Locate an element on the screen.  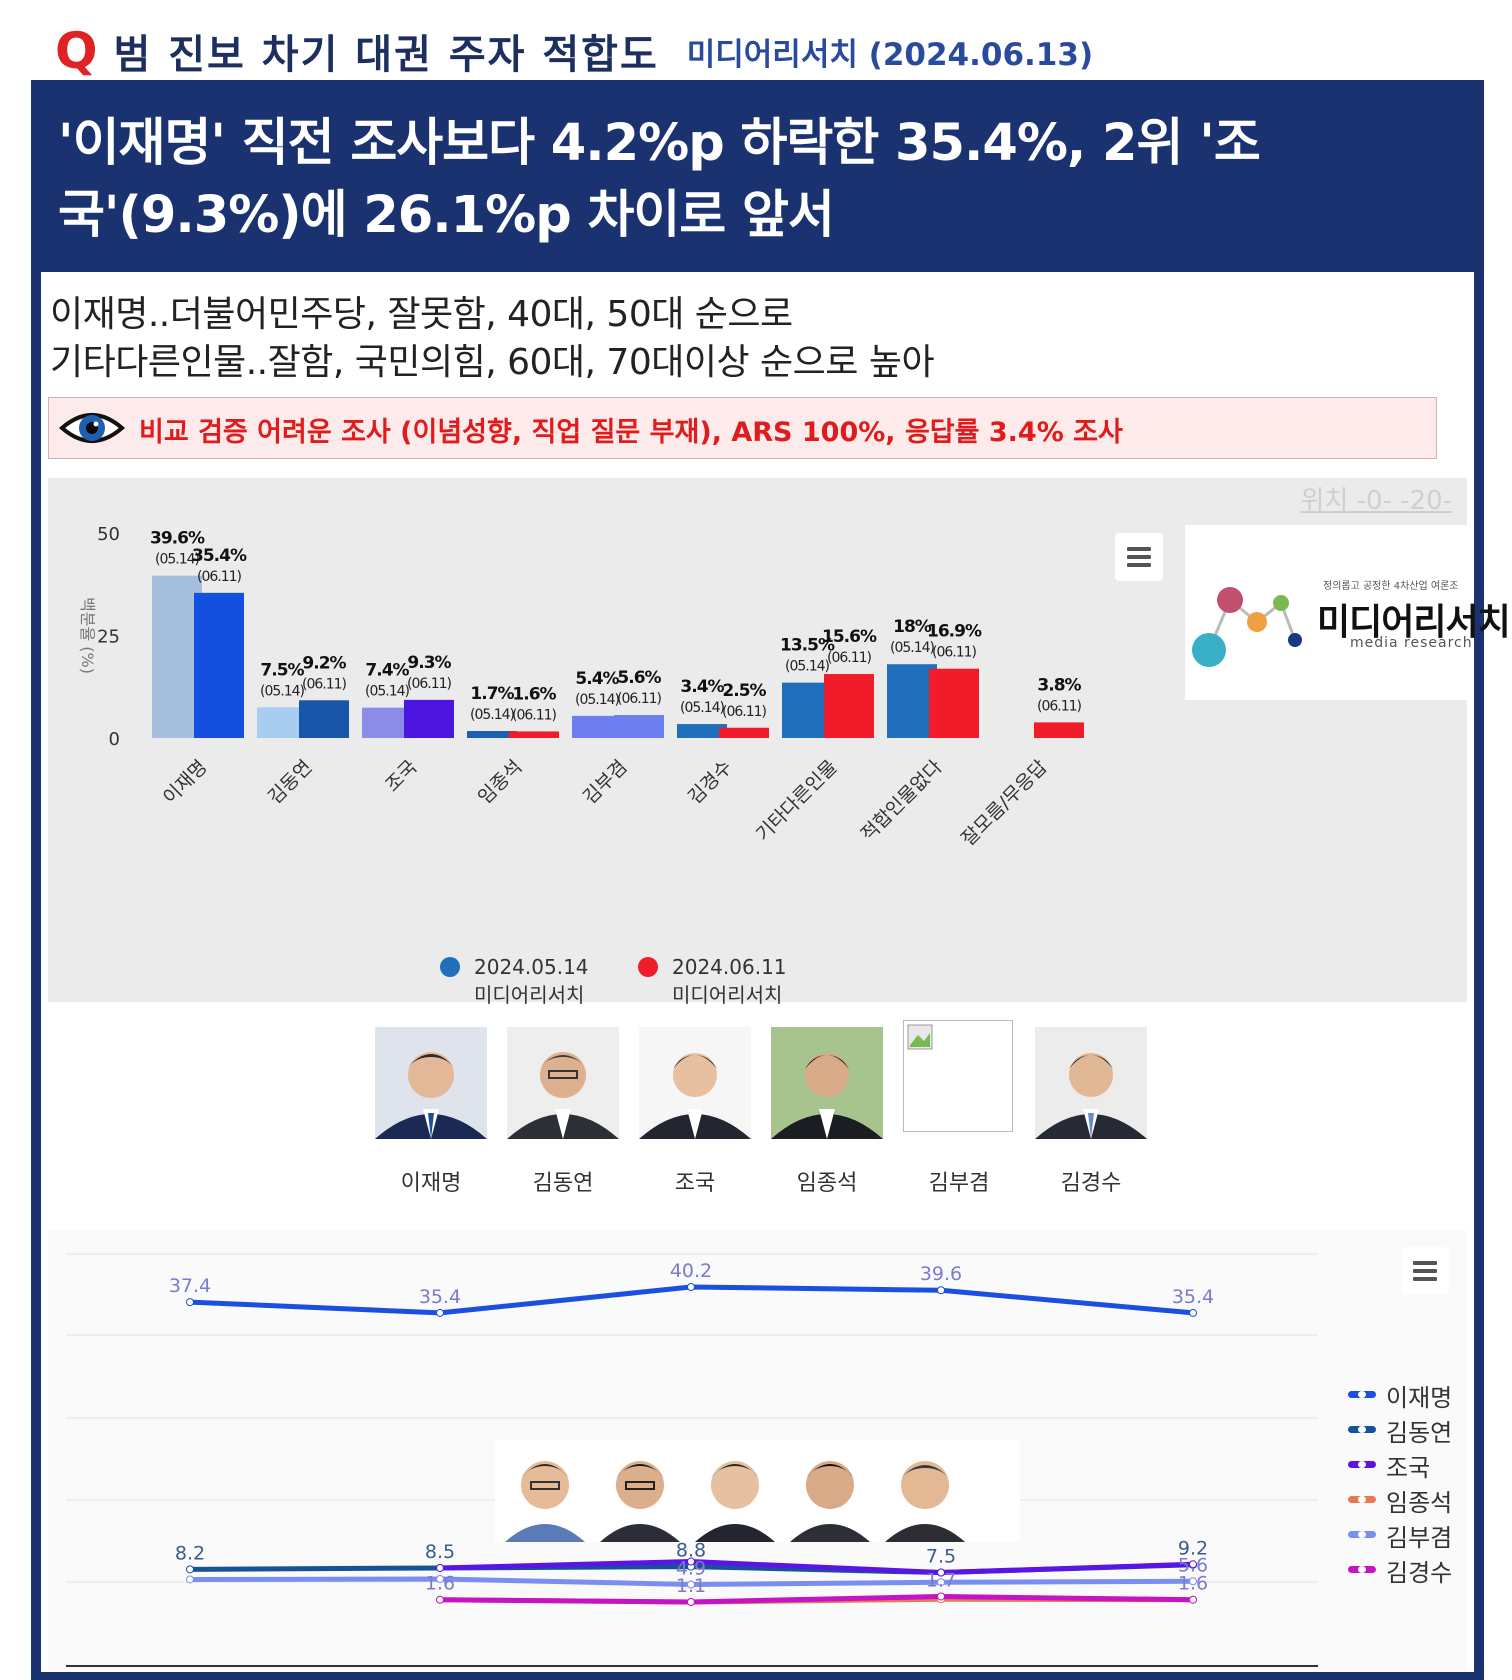
data-label: 5.6% is located at coordinates (639, 678).